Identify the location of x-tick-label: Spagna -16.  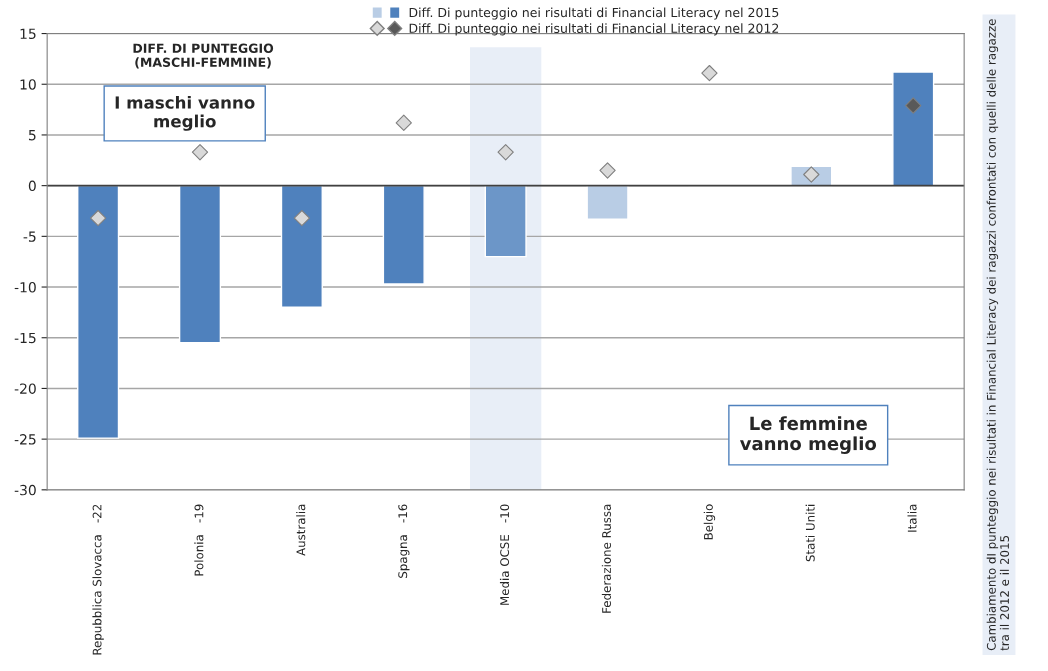
(404, 541).